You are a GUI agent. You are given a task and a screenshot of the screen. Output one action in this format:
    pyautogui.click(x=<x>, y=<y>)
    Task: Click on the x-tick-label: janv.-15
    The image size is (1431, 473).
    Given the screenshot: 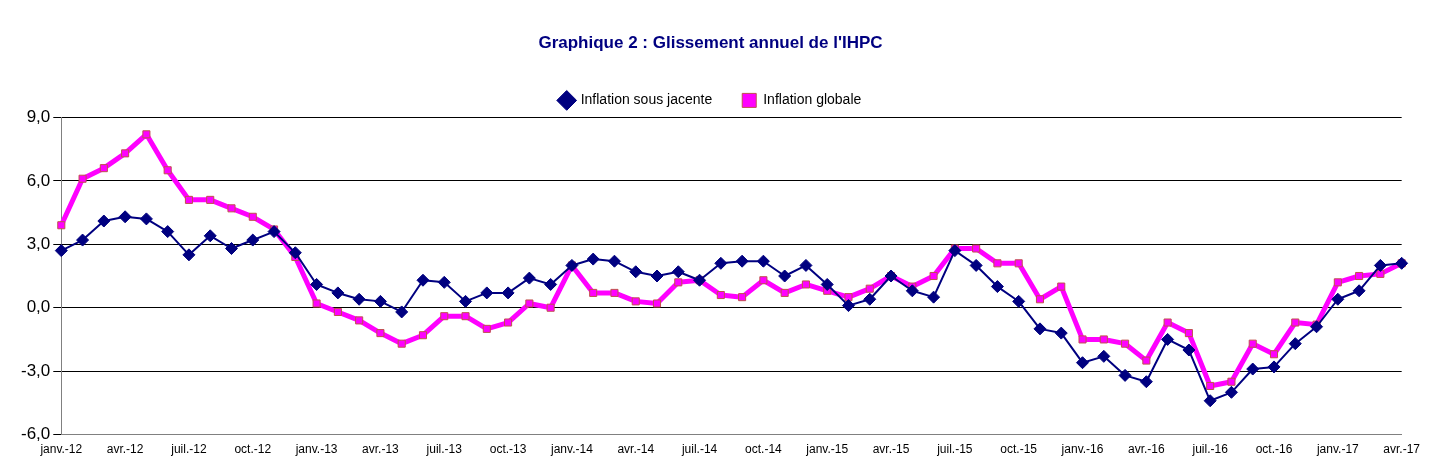 What is the action you would take?
    pyautogui.click(x=827, y=449)
    